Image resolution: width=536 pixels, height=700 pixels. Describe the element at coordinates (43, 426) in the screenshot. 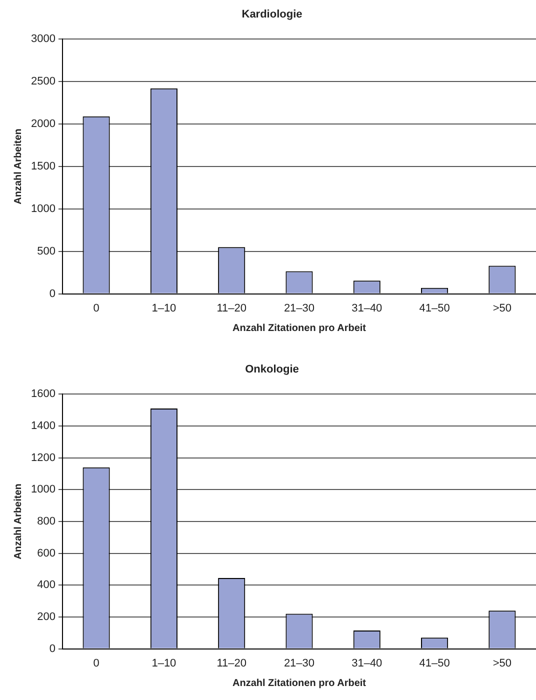

I see `y-tick-label: 1400` at that location.